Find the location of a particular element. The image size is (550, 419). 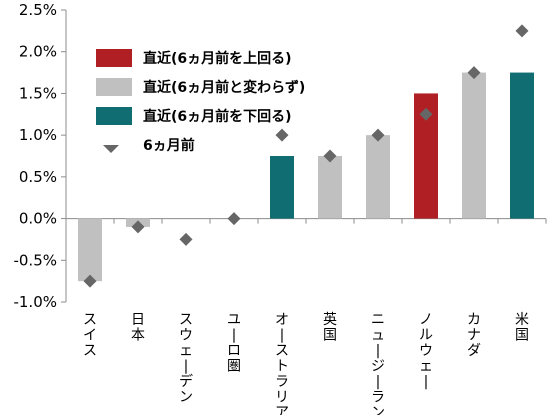

y-tick-label: 1.5% is located at coordinates (38, 93).